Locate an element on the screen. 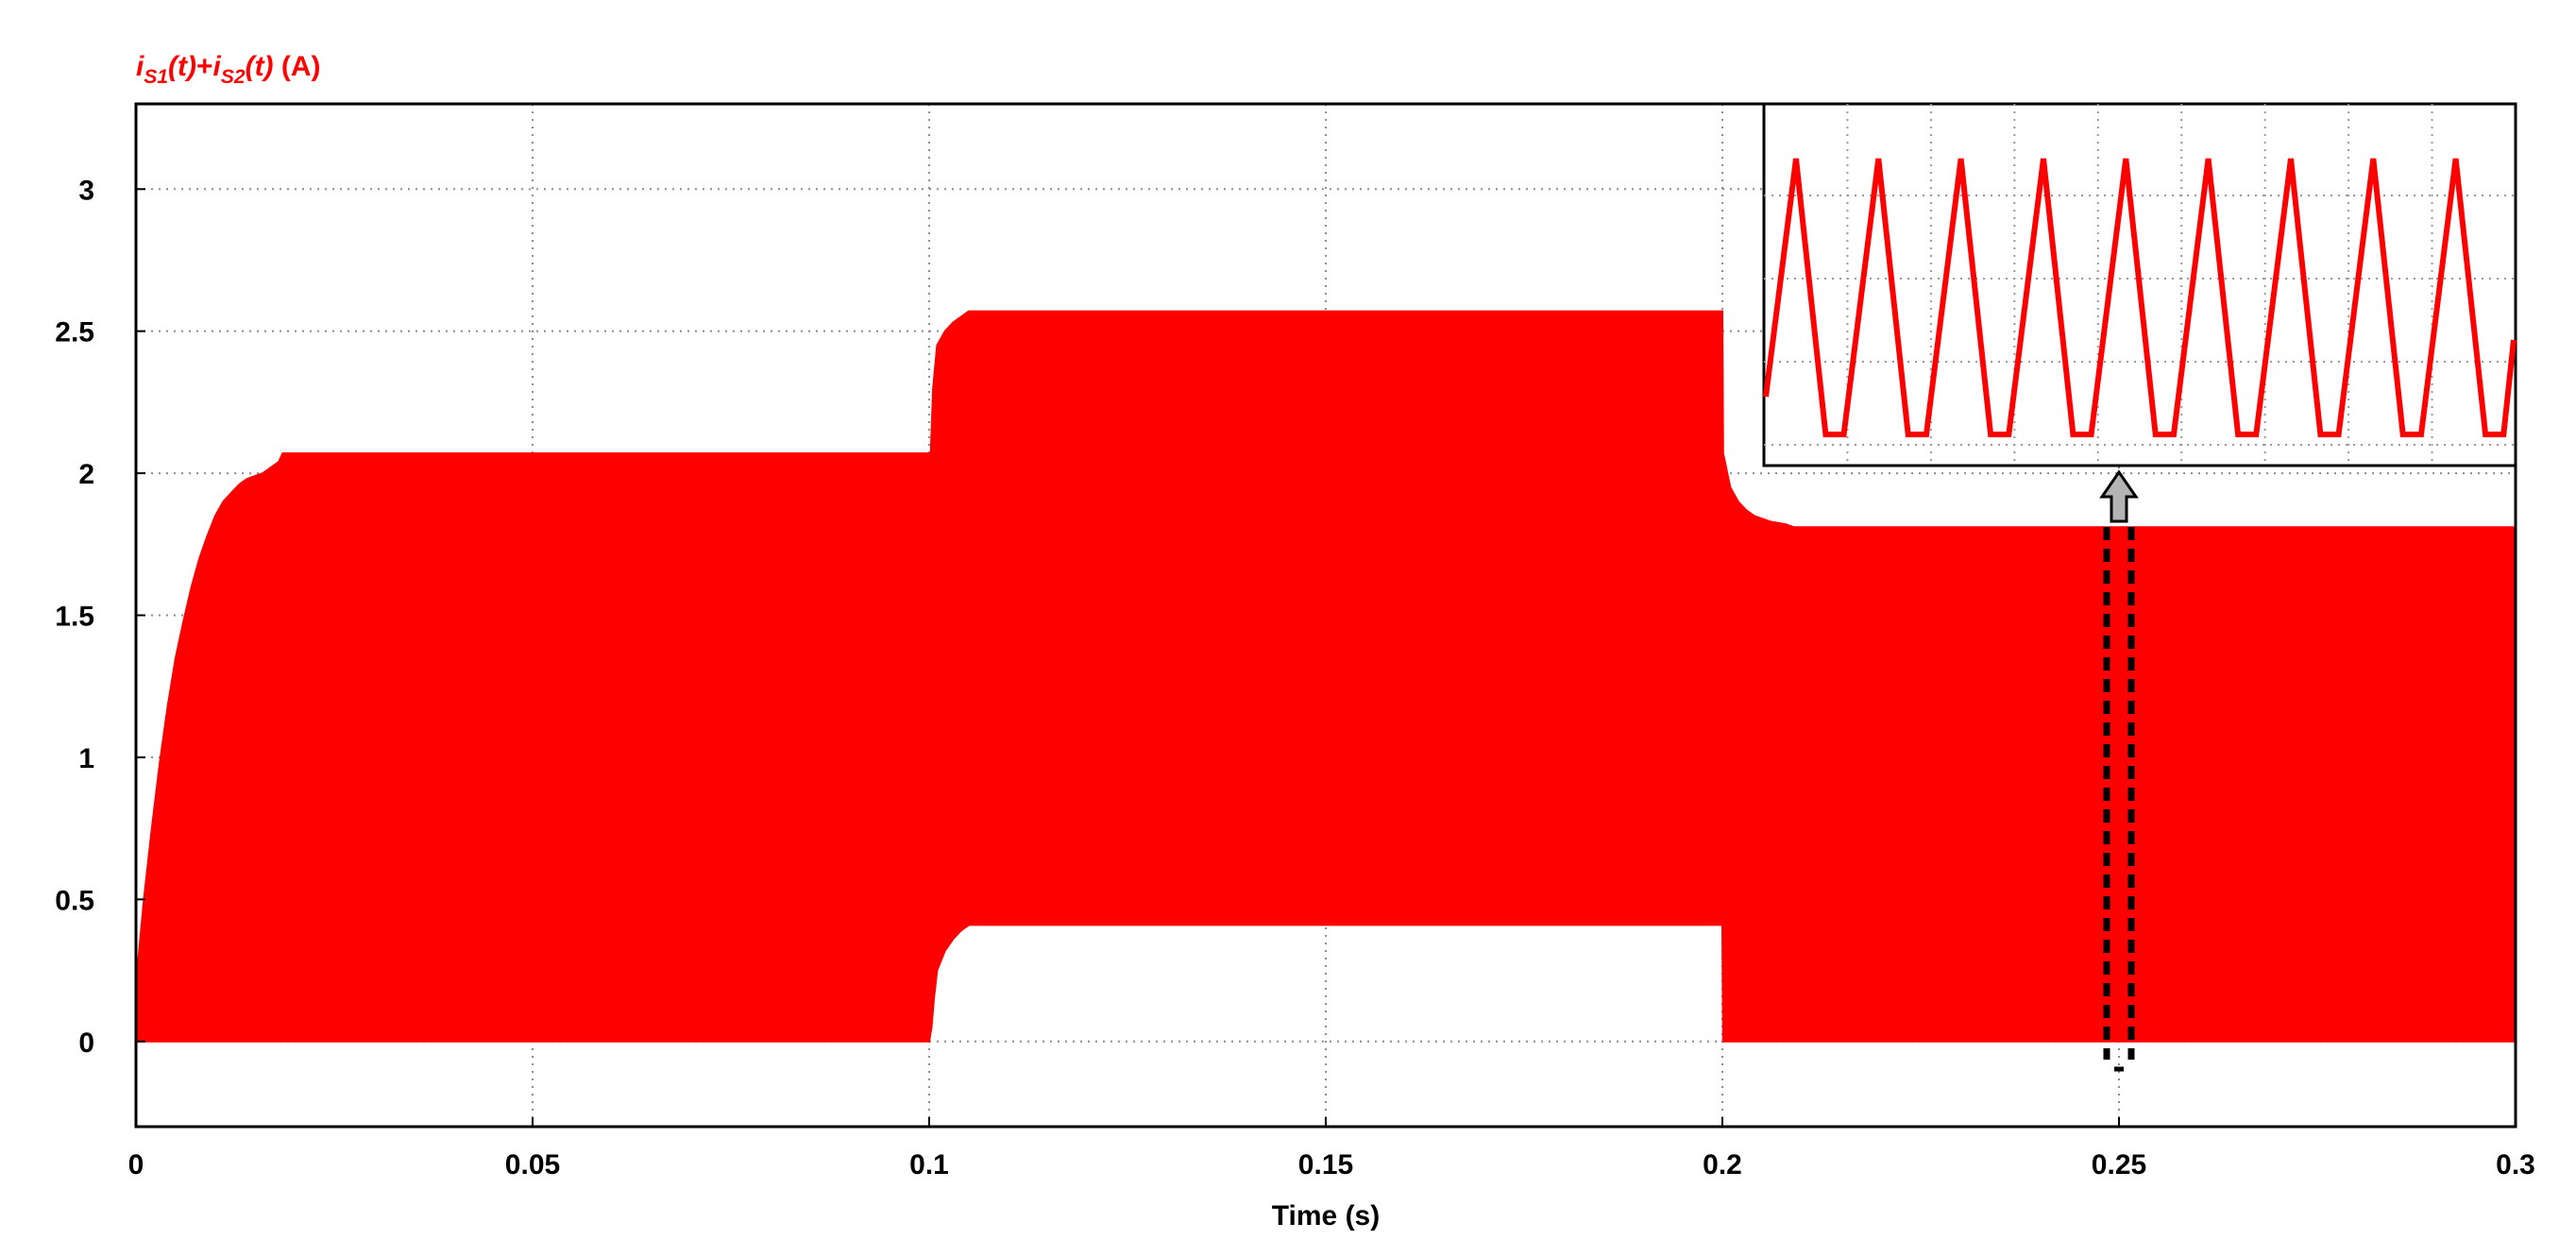 The height and width of the screenshot is (1257, 2576). x-tick-label: 0.3 is located at coordinates (2515, 1165).